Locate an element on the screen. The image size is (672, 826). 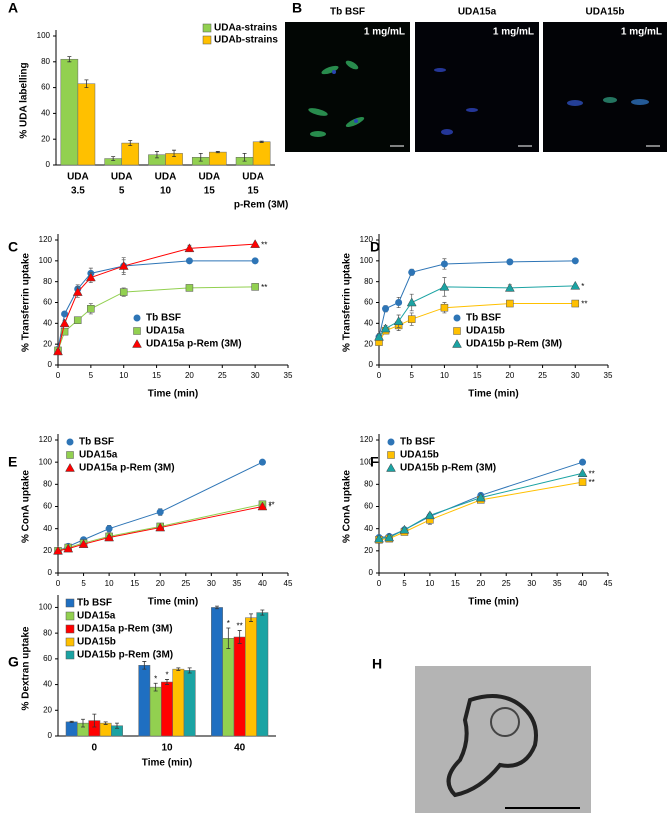
x-tick-label: p-Rem (3M) is located at coordinates (261, 205).